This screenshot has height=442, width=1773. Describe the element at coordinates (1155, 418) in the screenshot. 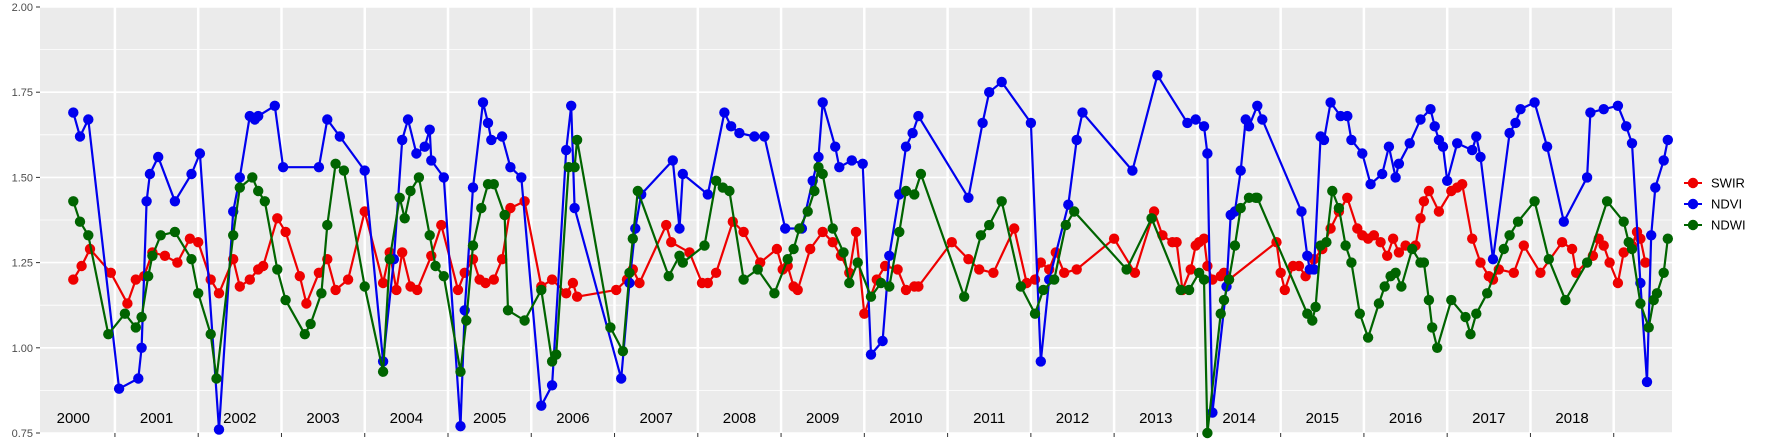

I see `year-label: 2013` at that location.